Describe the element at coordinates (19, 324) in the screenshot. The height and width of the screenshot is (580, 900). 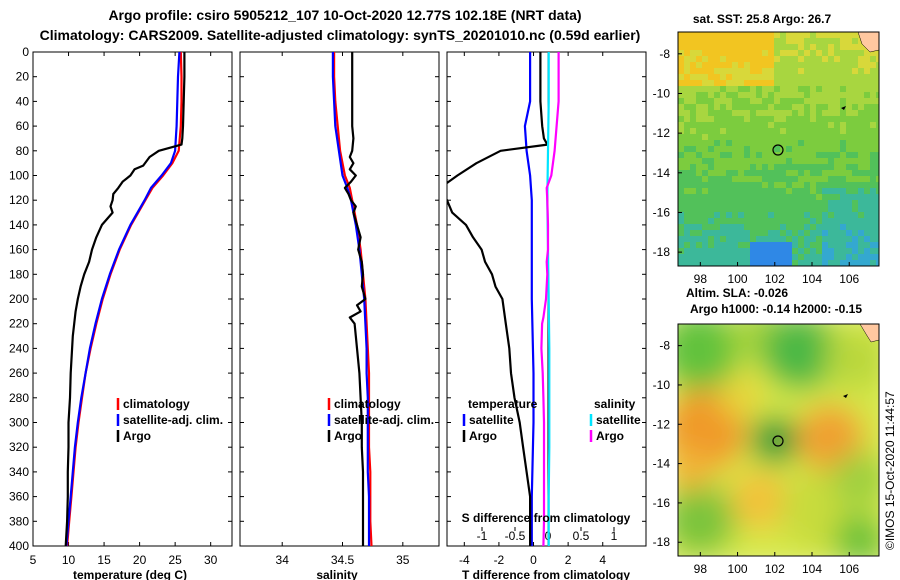
I see `depth-tick-label: 220` at that location.